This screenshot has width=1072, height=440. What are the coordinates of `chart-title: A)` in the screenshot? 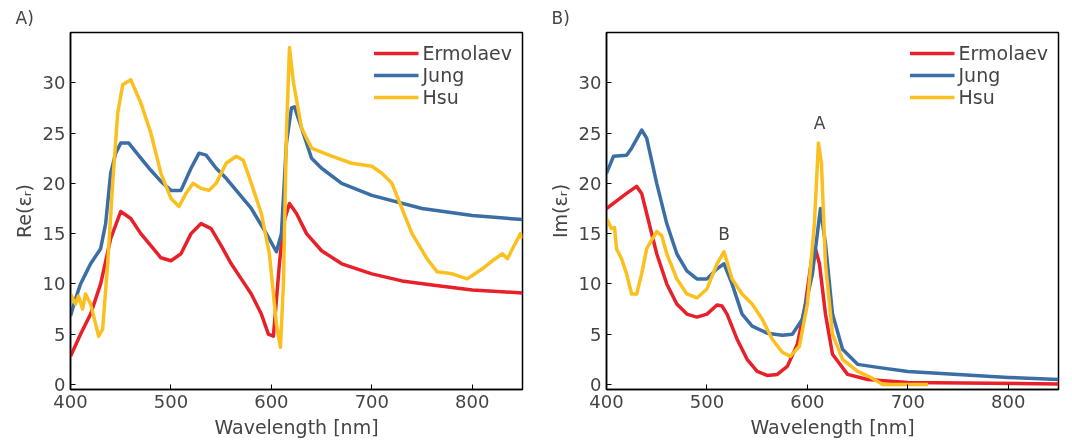 It's located at (24, 17).